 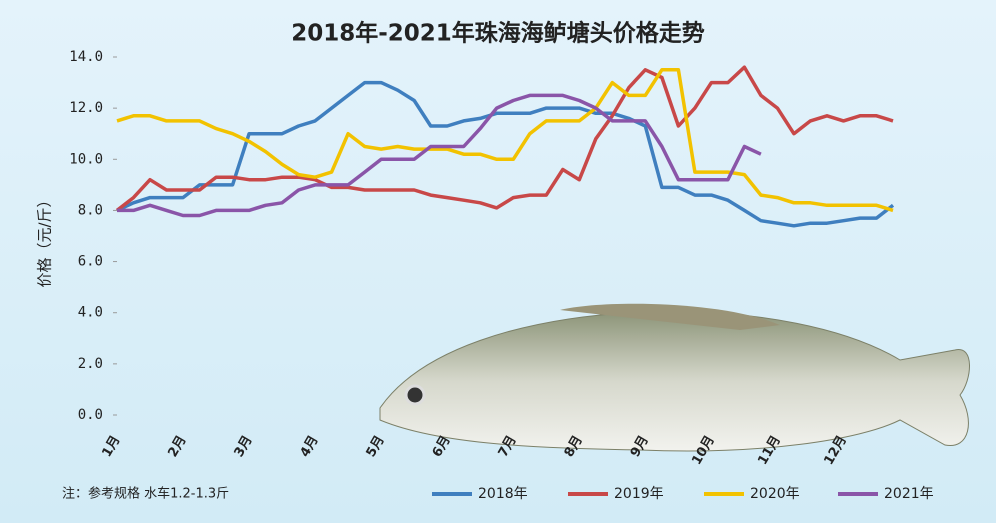 I want to click on legend-label: 2020年, so click(x=775, y=494).